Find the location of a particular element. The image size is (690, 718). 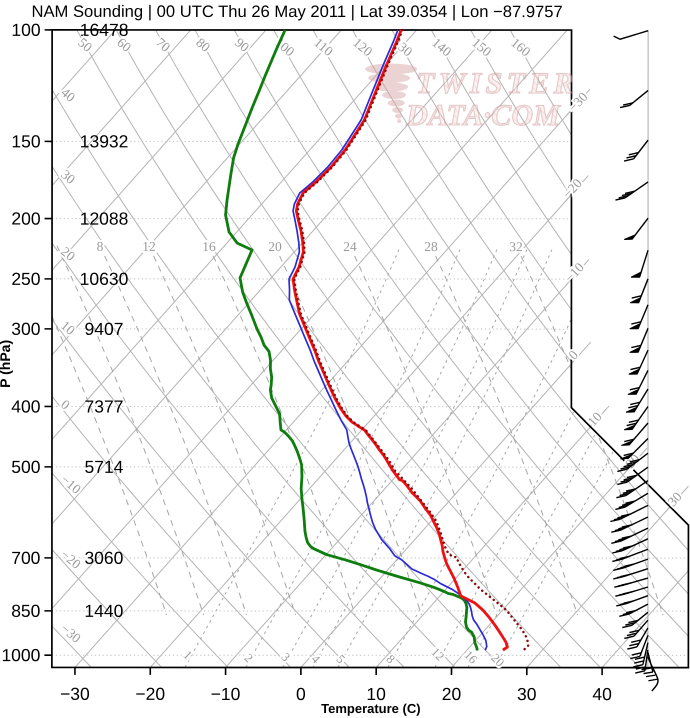

svg-text: 500 is located at coordinates (25, 467).